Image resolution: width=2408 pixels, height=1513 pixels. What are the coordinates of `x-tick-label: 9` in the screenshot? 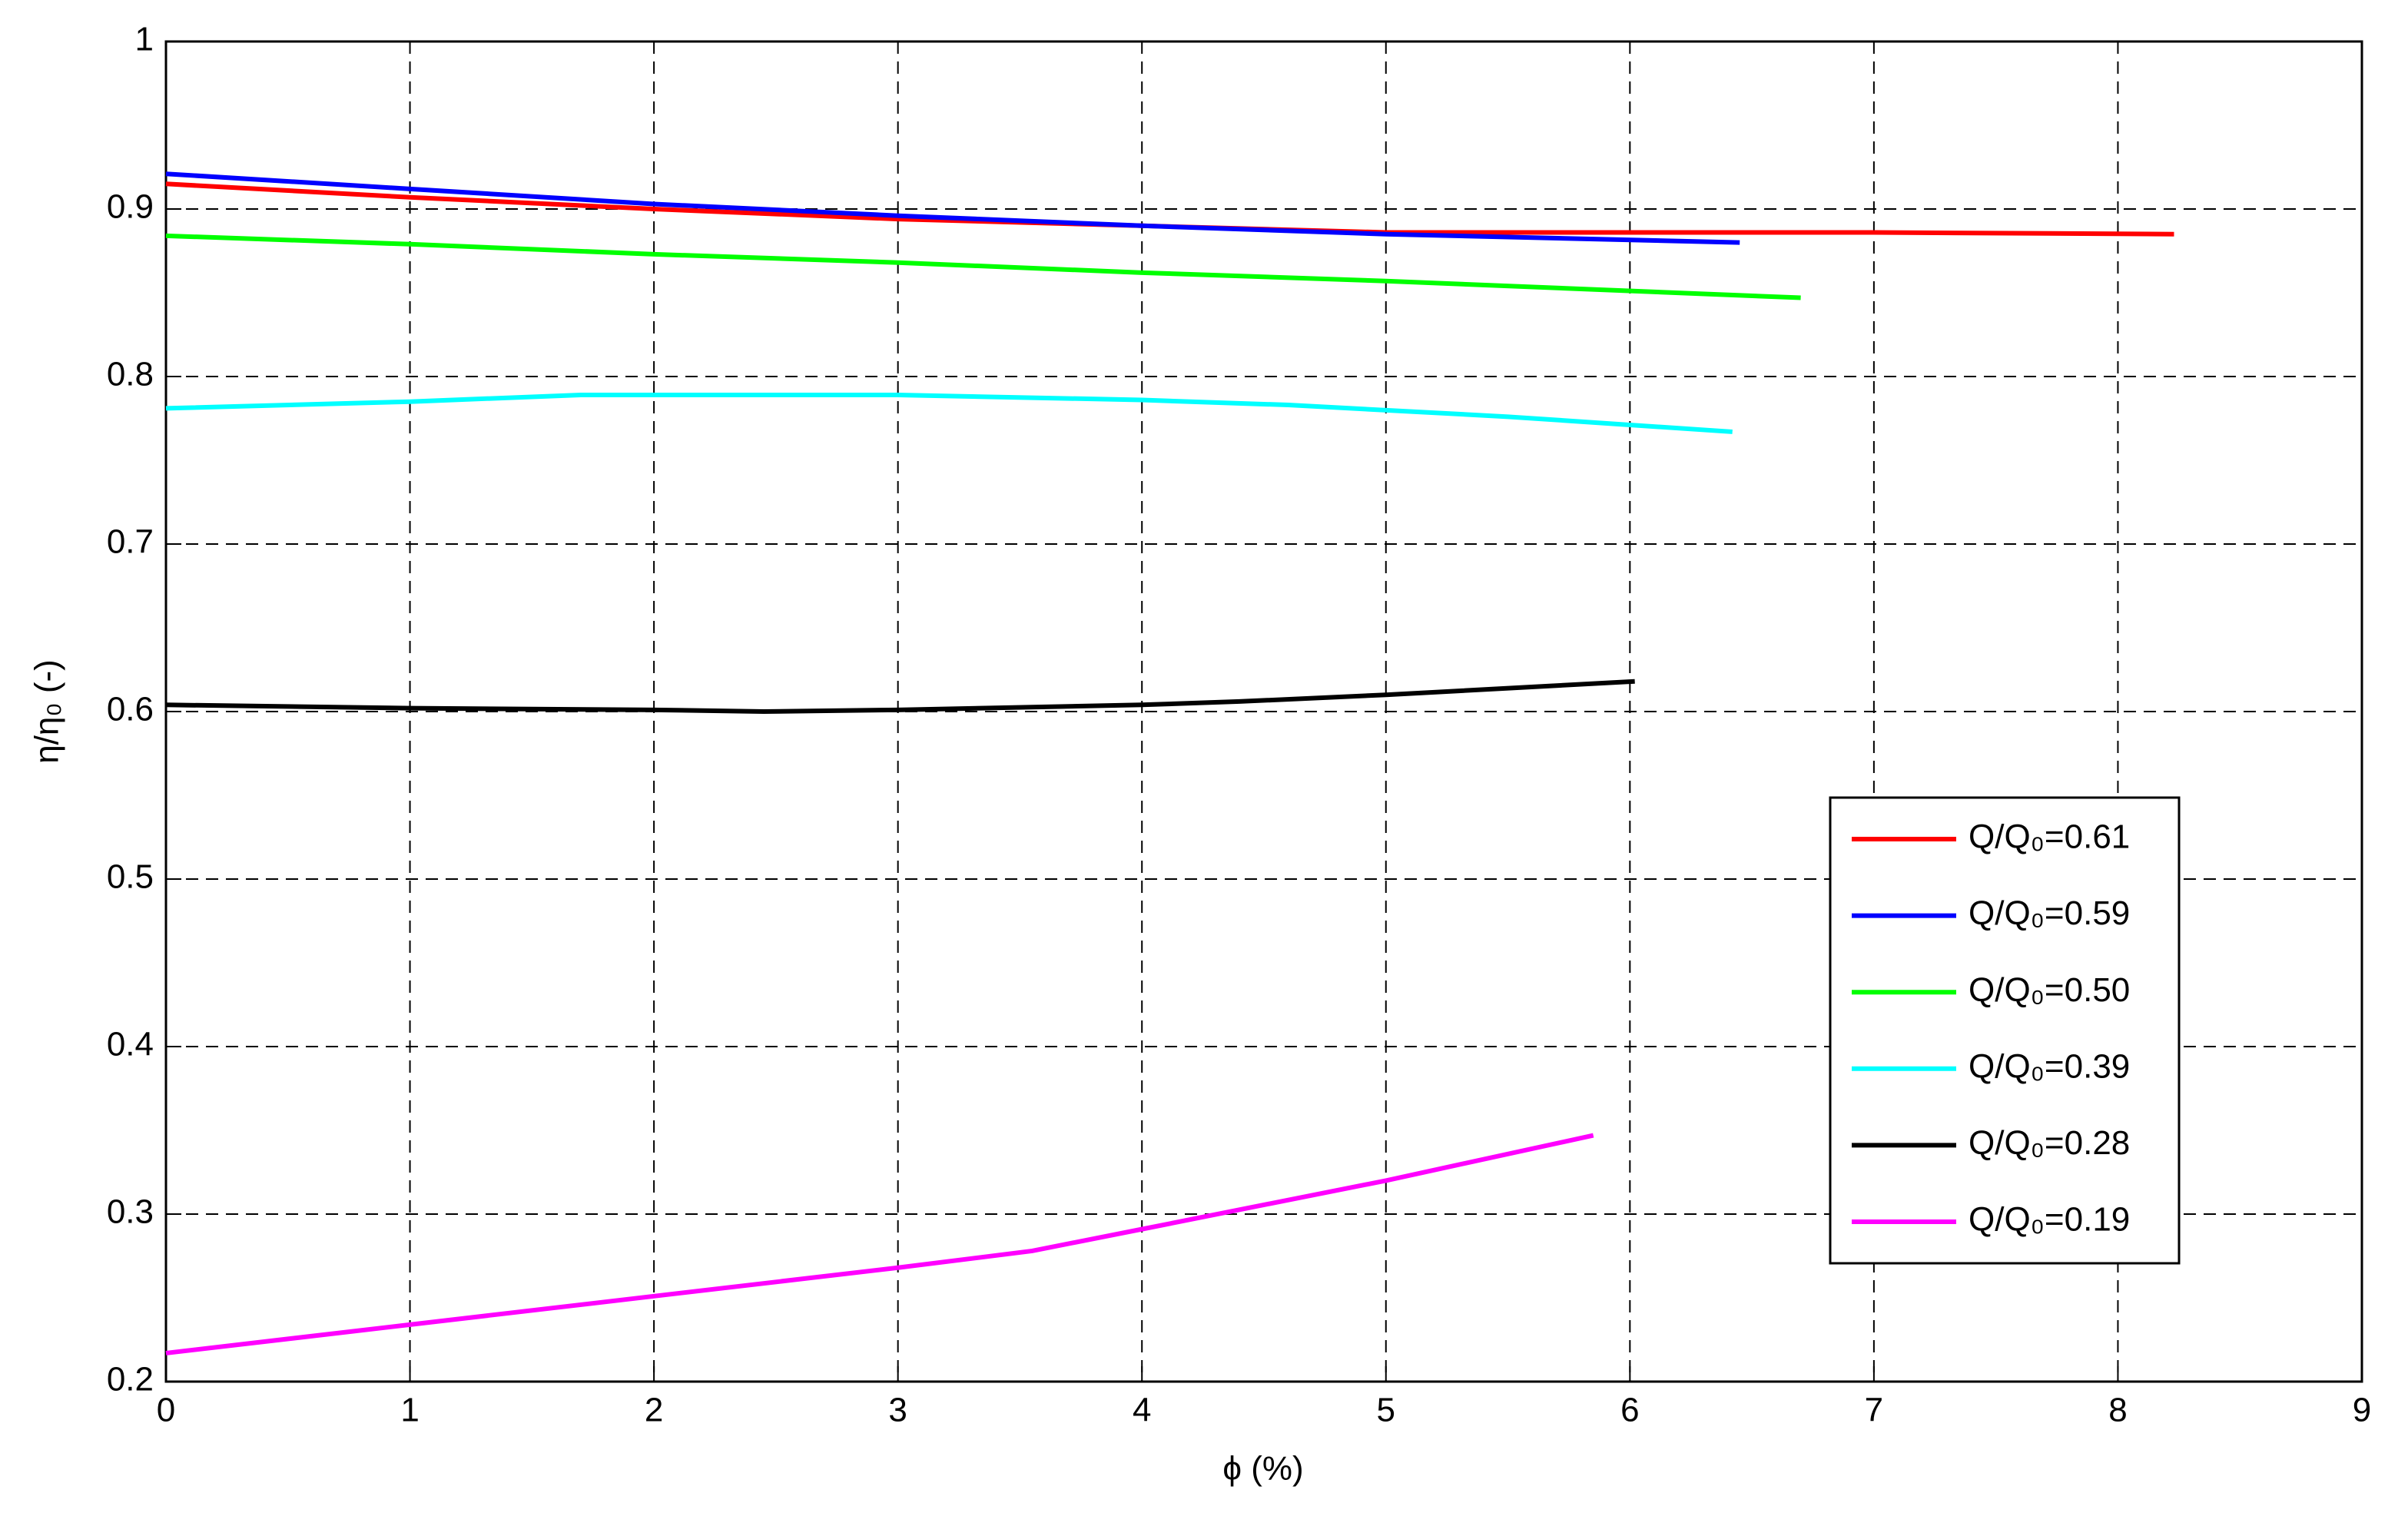 It's located at (2362, 1411).